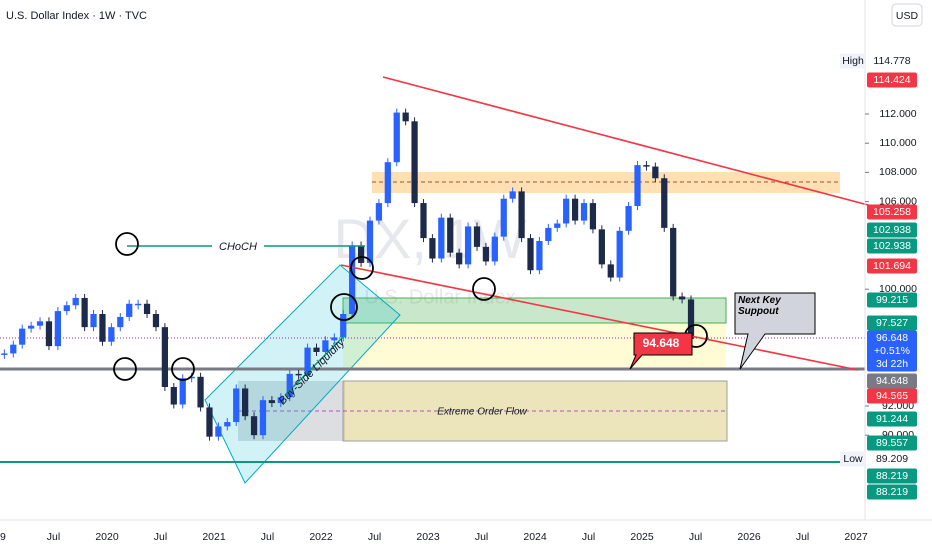 Image resolution: width=932 pixels, height=550 pixels. What do you see at coordinates (892, 212) in the screenshot?
I see `price-badge-label: 105.258` at bounding box center [892, 212].